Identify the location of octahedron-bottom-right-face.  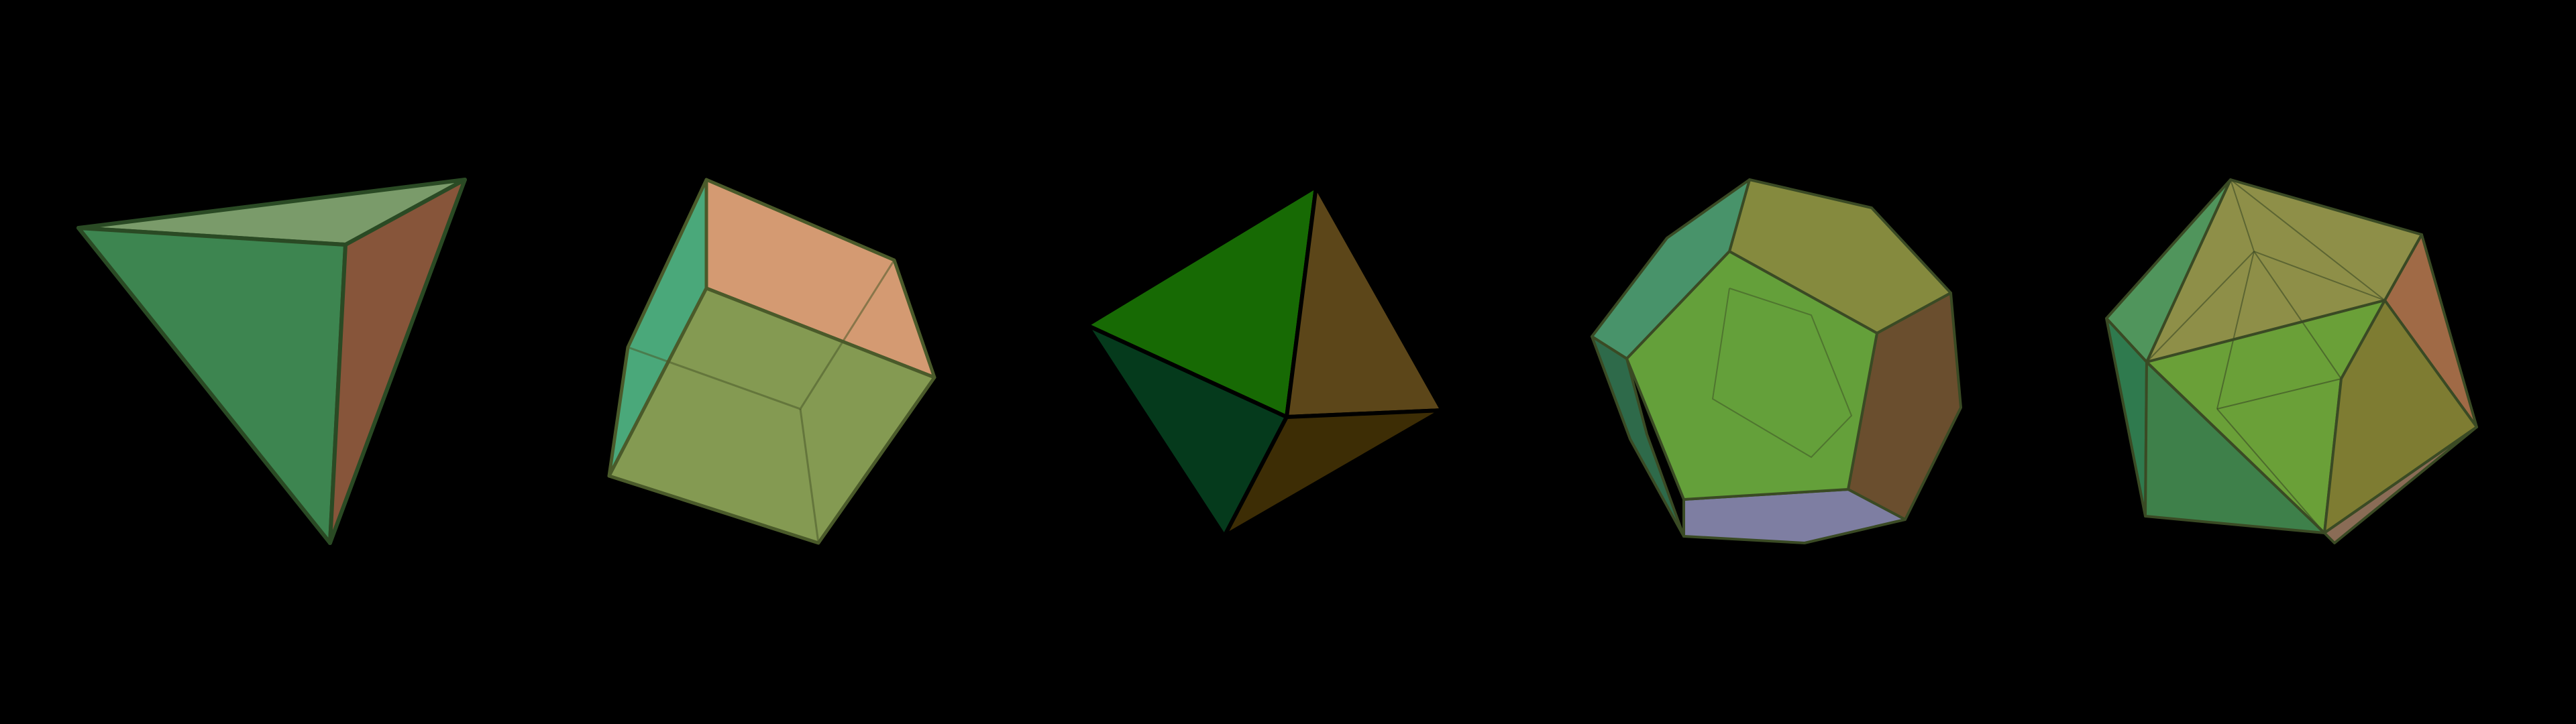
(1333, 473).